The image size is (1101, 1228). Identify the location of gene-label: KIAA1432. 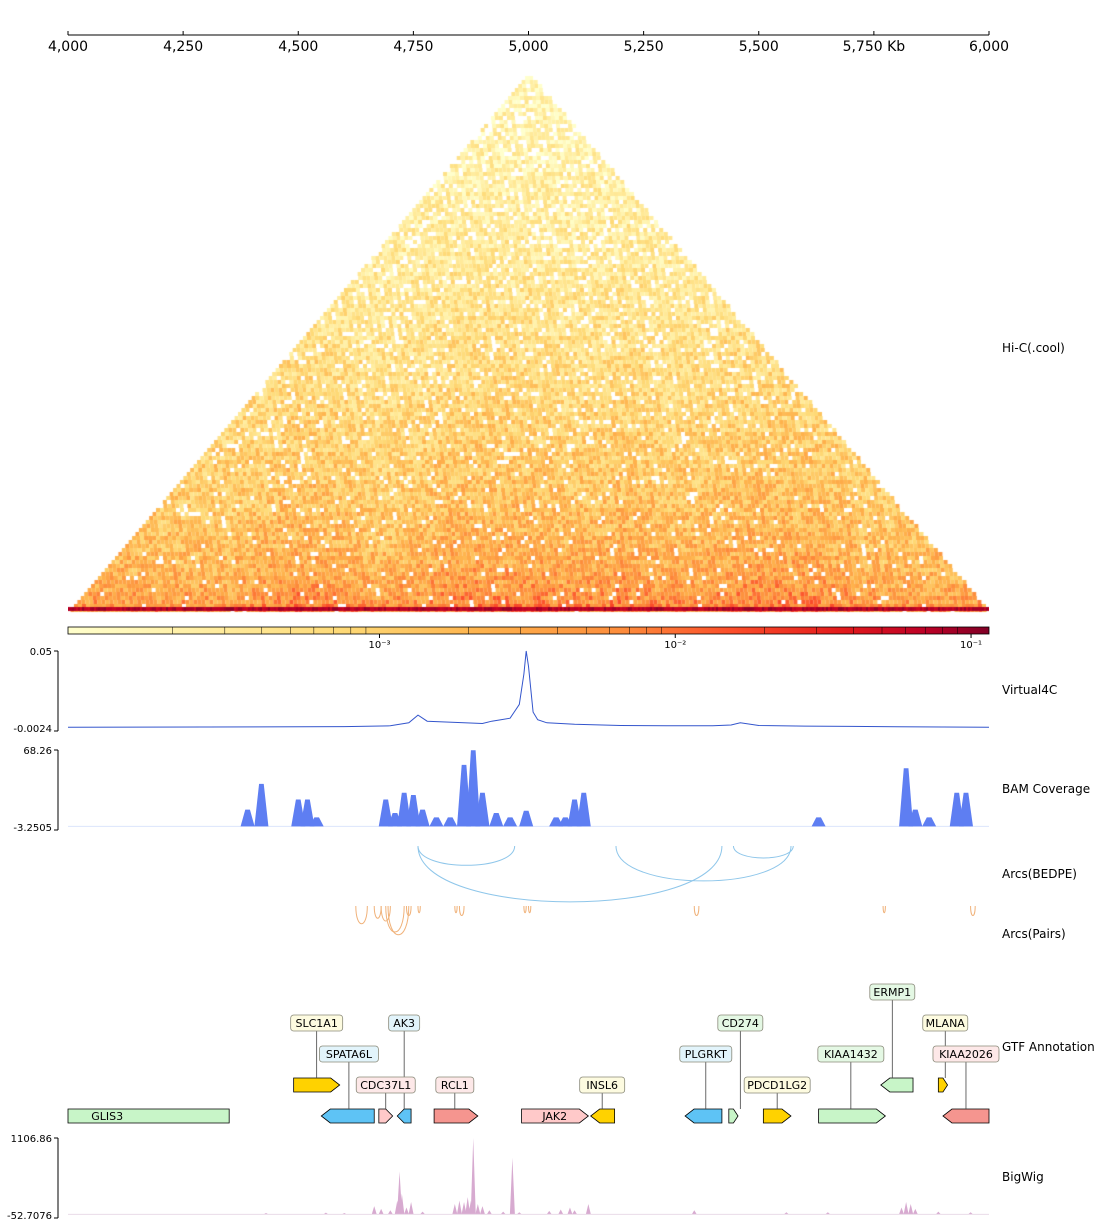
(851, 1054).